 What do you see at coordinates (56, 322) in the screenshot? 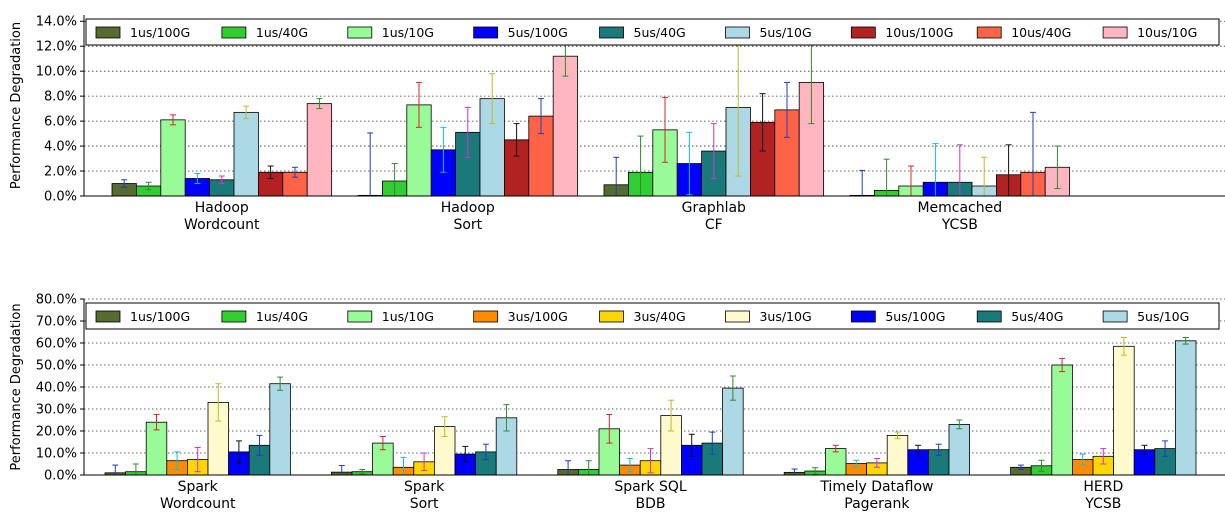
I see `y-tick-label: 70.0%` at bounding box center [56, 322].